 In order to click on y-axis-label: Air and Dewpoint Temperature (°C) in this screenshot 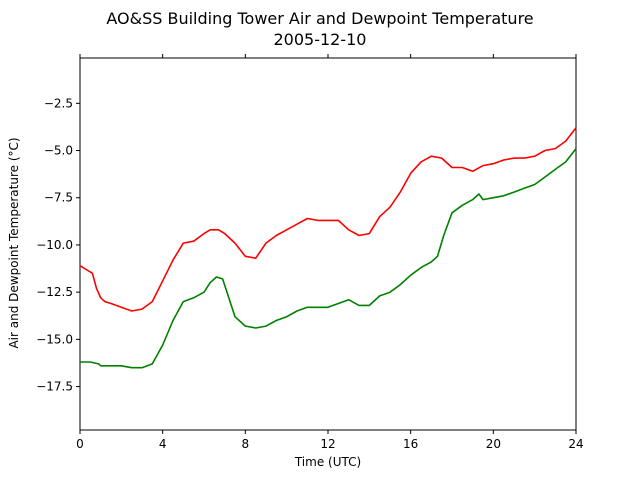, I will do `click(14, 242)`.